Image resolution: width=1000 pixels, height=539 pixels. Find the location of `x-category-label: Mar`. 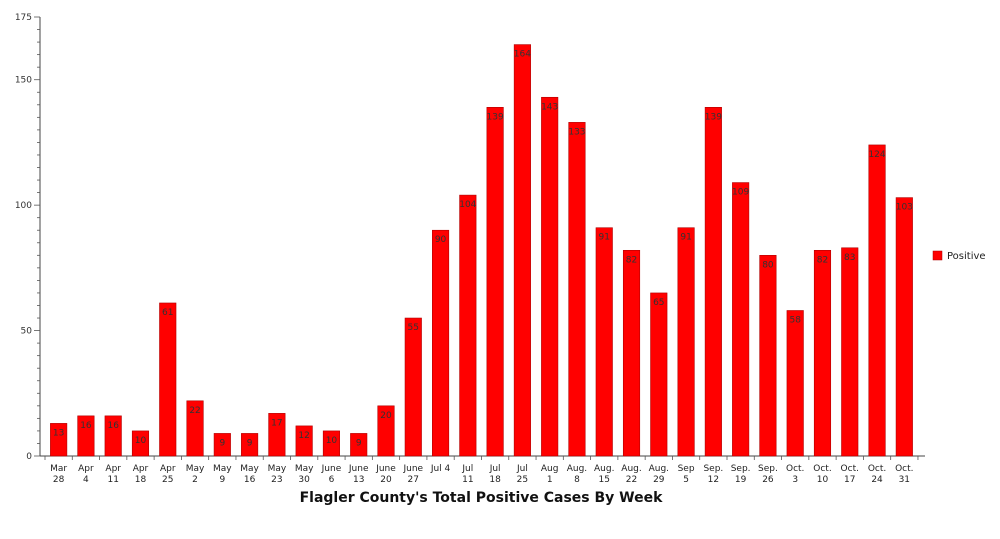

x-category-label: Mar is located at coordinates (58, 469).